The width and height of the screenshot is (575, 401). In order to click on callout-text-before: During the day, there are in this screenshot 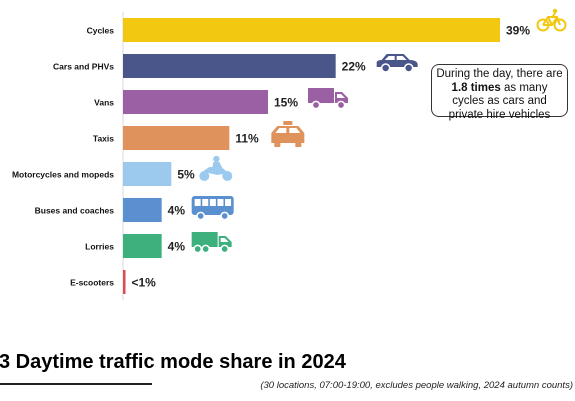, I will do `click(499, 74)`.